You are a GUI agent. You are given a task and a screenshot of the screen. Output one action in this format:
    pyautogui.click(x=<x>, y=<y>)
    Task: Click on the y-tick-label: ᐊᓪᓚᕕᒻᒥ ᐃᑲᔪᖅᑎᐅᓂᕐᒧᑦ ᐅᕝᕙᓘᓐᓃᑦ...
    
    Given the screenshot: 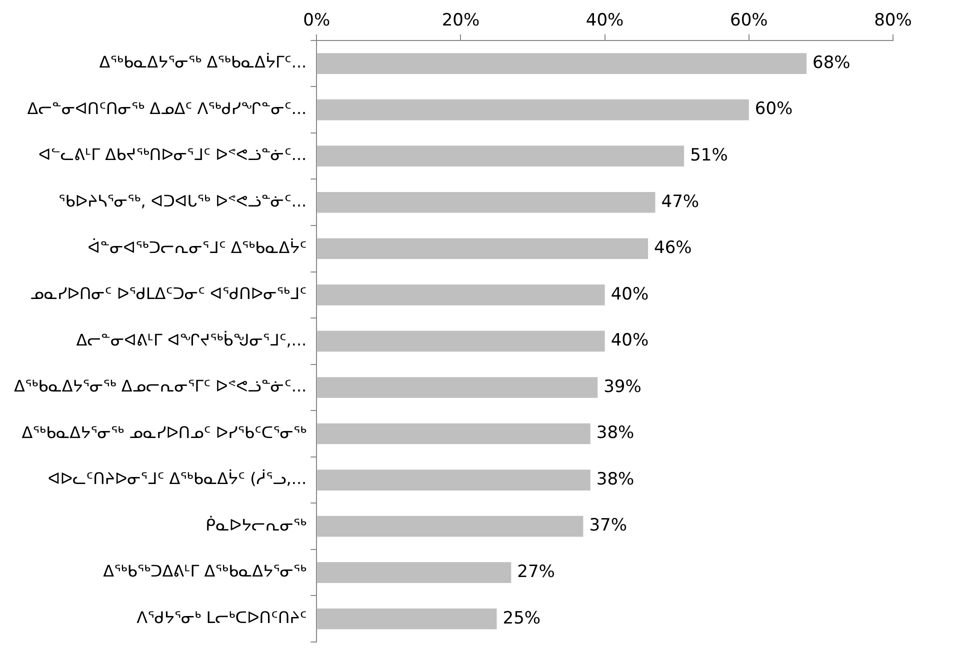 What is the action you would take?
    pyautogui.click(x=172, y=154)
    